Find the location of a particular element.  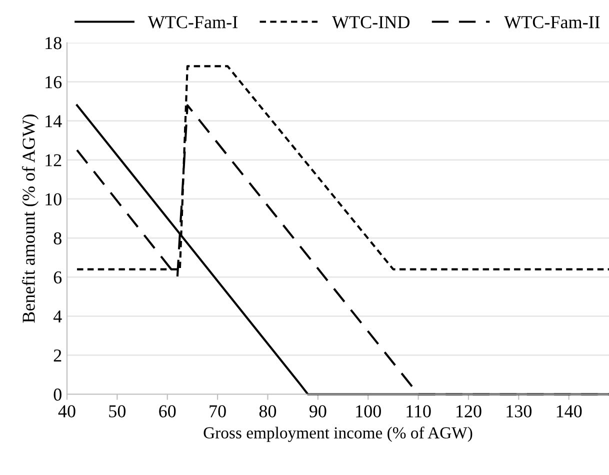

x-tick-label: 140 is located at coordinates (569, 411).